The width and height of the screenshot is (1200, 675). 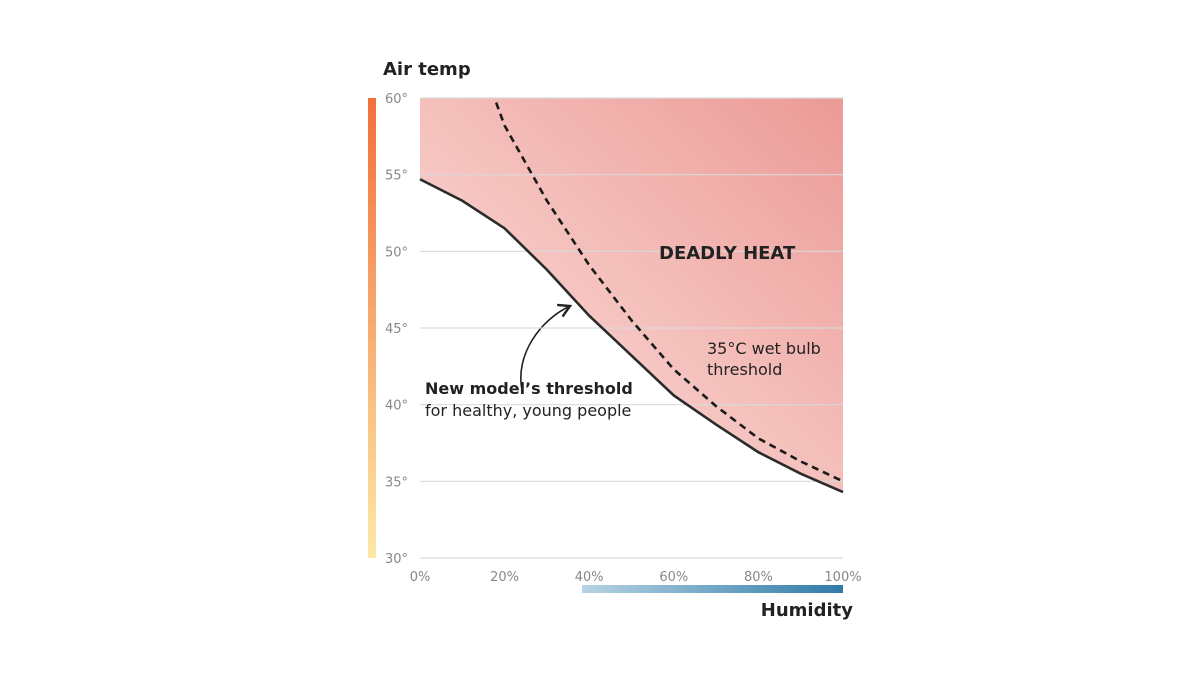 I want to click on x-tick-label: 20%, so click(x=504, y=577).